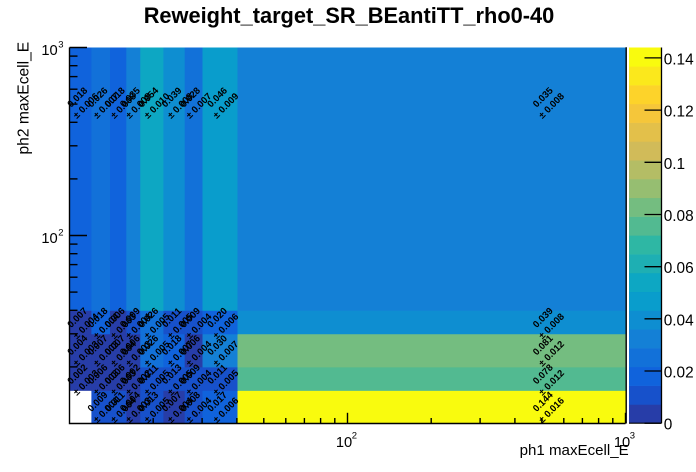 This screenshot has height=472, width=696. I want to click on svg-text: 0.06, so click(679, 268).